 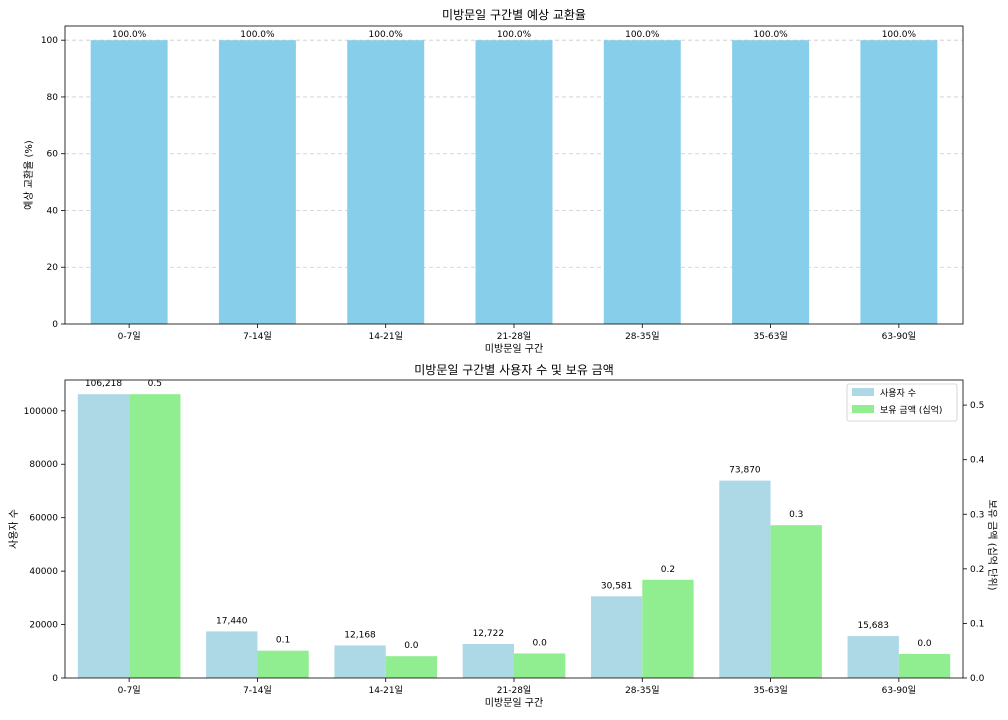 What do you see at coordinates (977, 679) in the screenshot?
I see `amount-ytick-label: 0.0` at bounding box center [977, 679].